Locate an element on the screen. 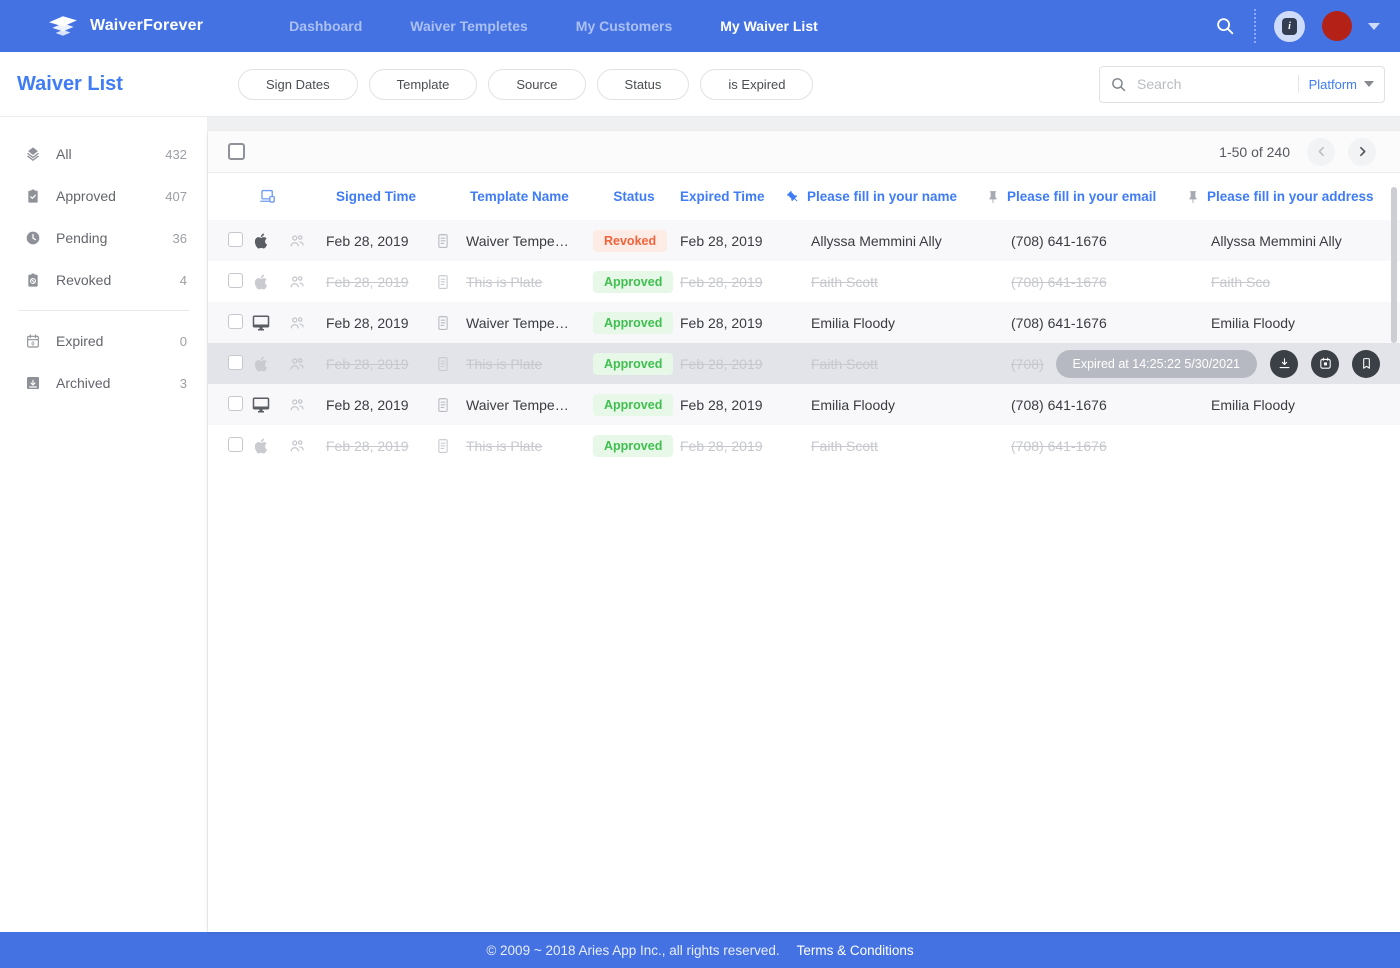  search-input is located at coordinates (1211, 84).